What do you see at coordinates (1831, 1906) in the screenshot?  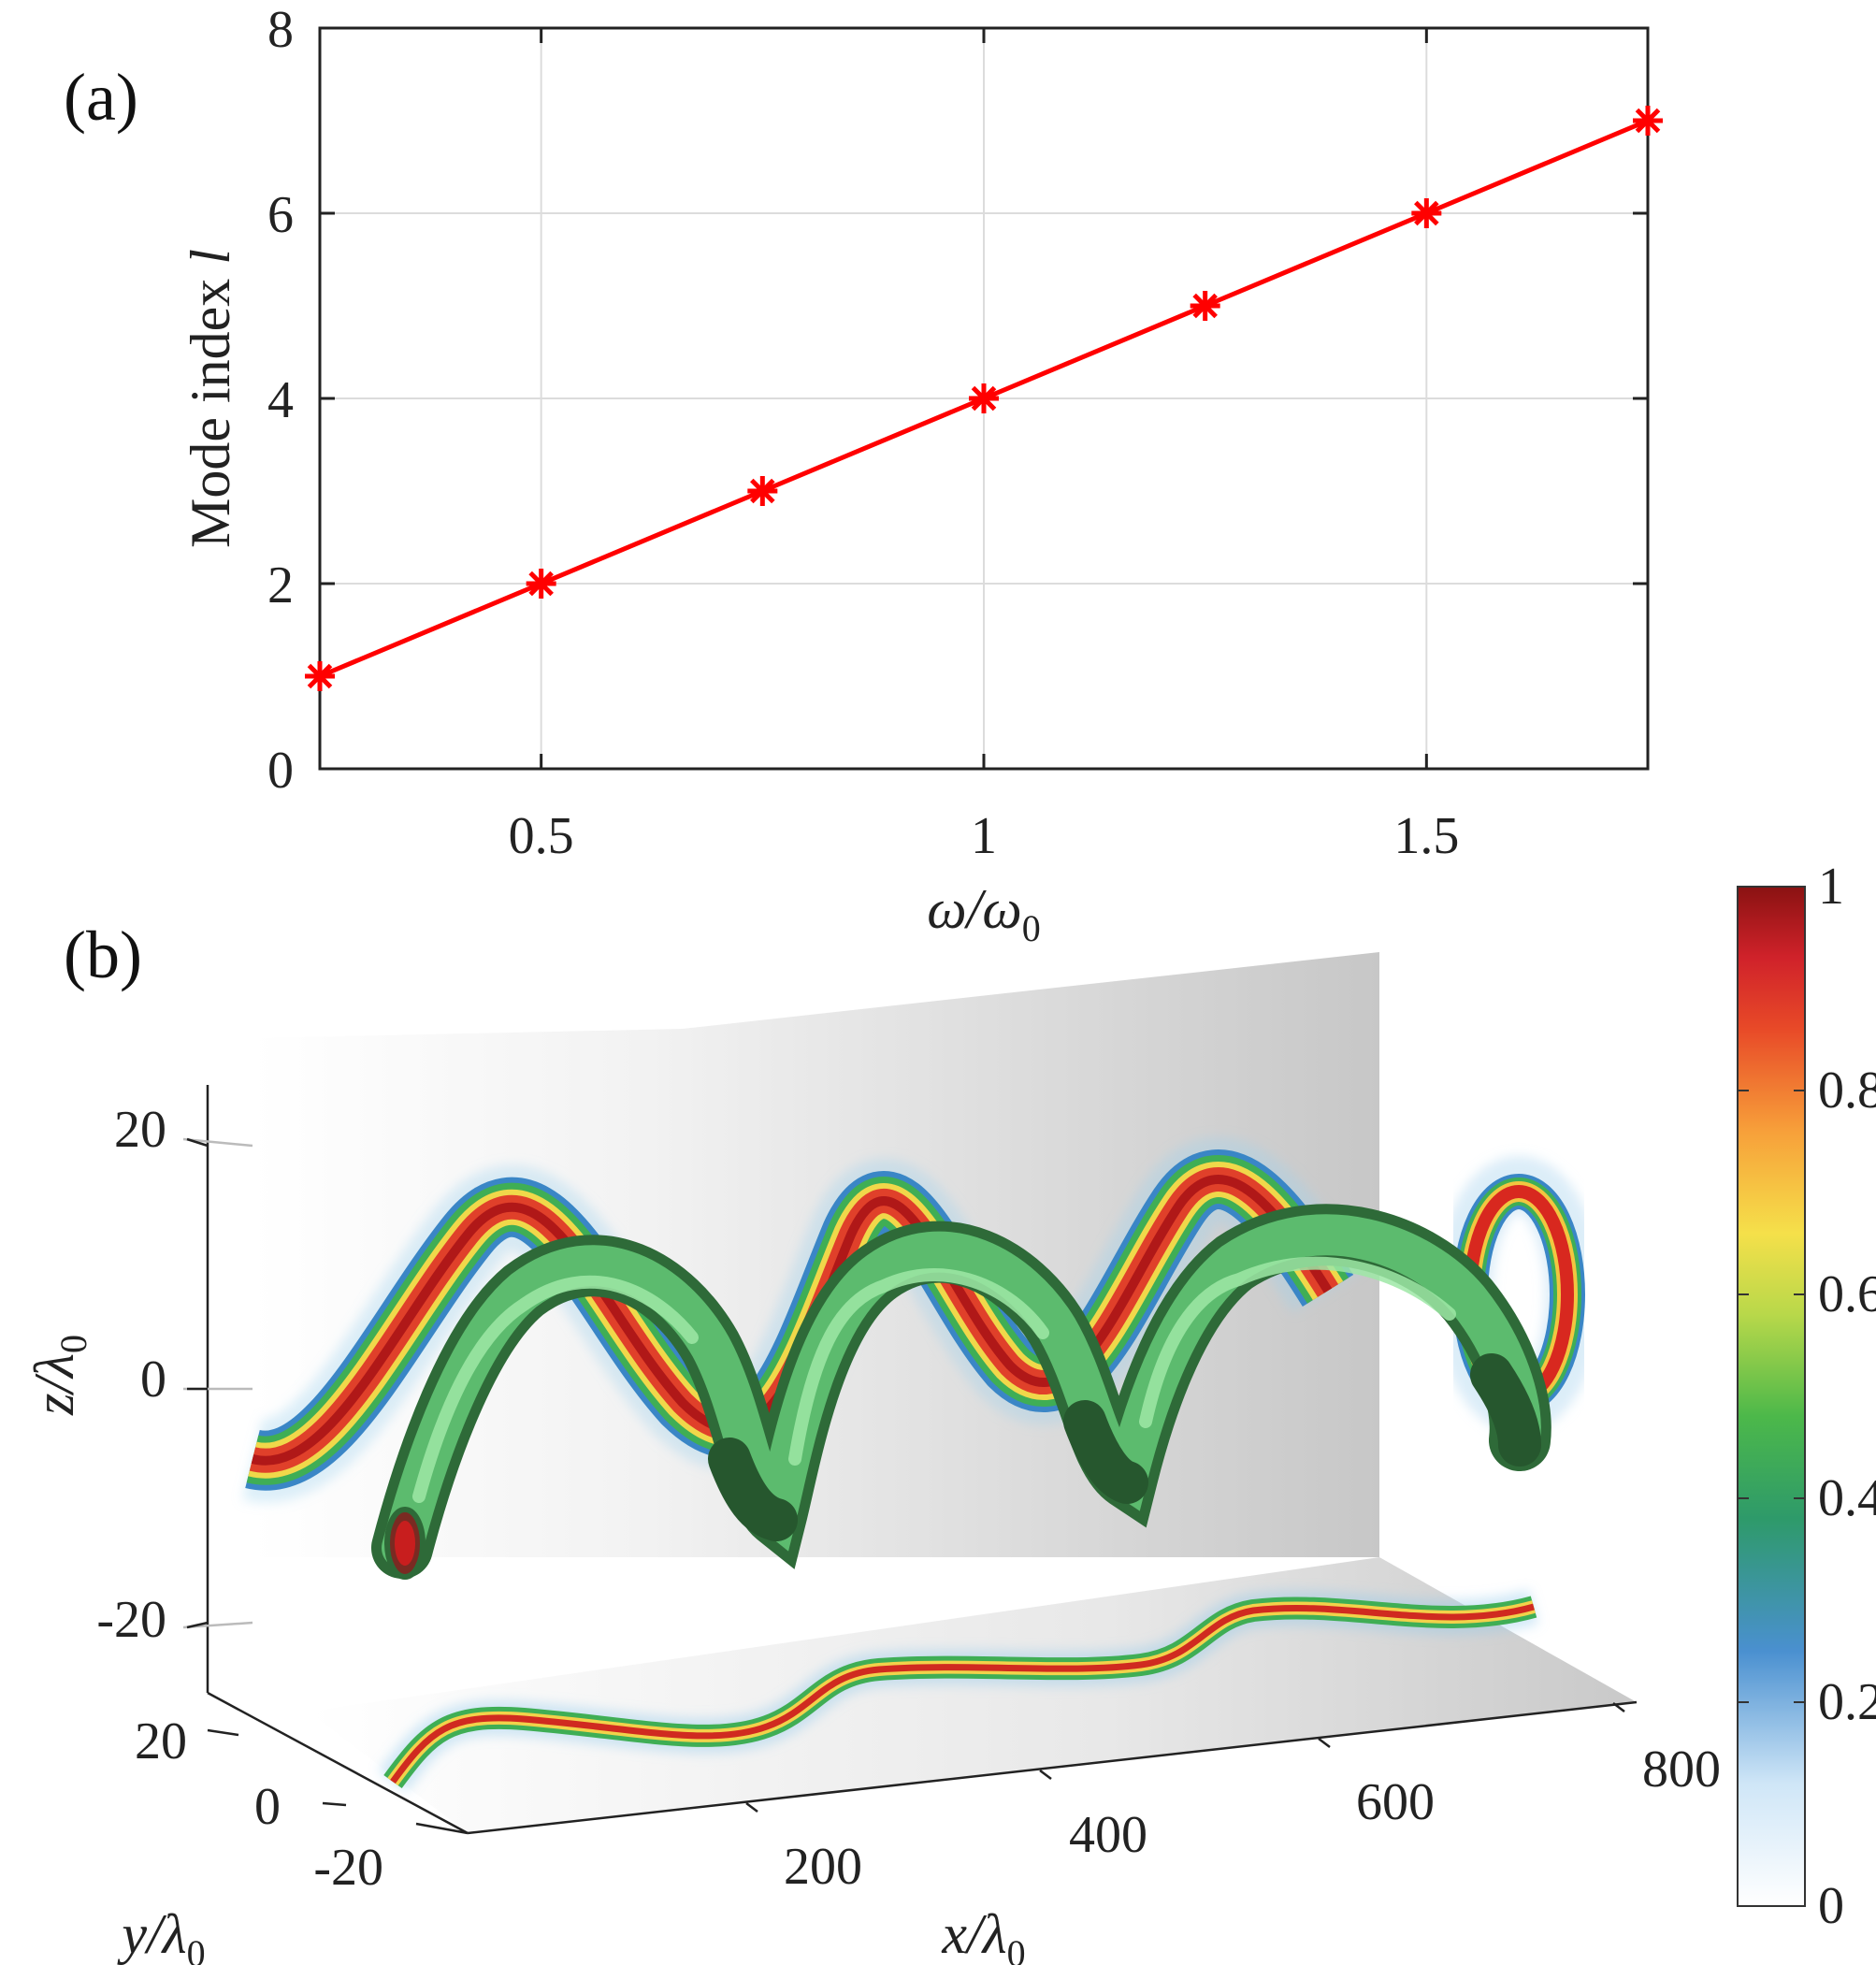 I see `colorbar-tick-label: 0` at bounding box center [1831, 1906].